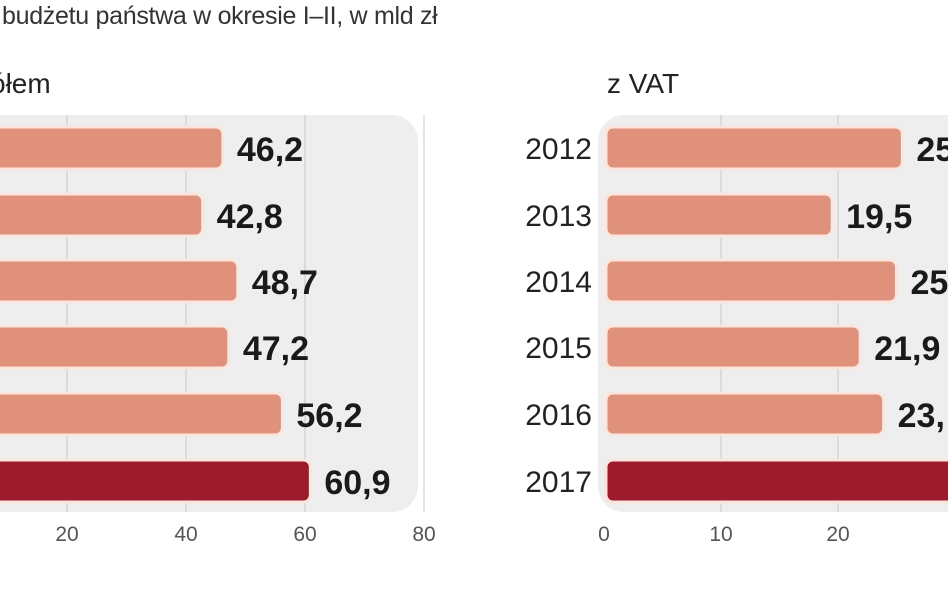 Image resolution: width=948 pixels, height=593 pixels. I want to click on category-label: 2013, so click(558, 216).